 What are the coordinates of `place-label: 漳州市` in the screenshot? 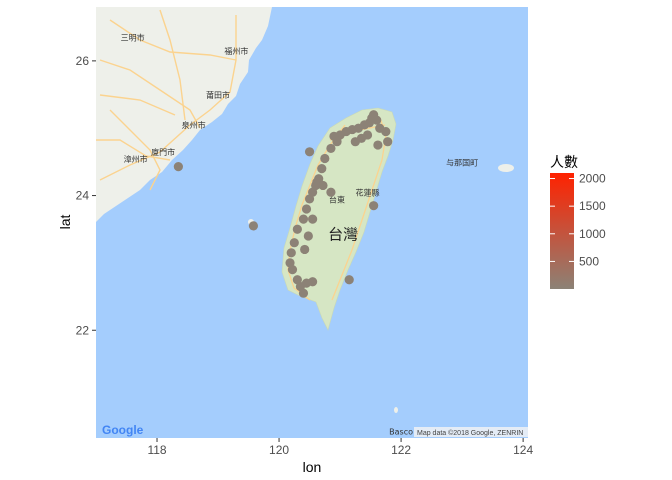 It's located at (136, 159).